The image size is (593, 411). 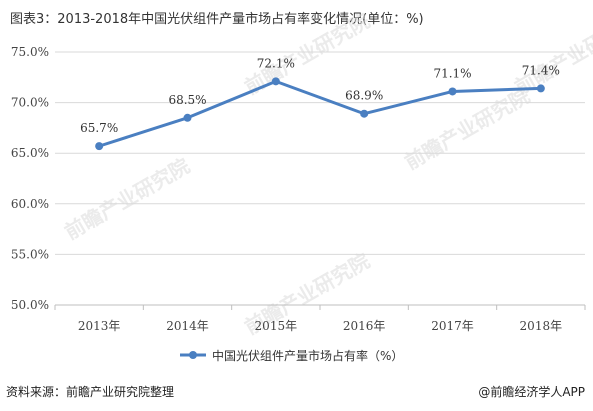 What do you see at coordinates (30, 305) in the screenshot?
I see `y-tick-label: 50.0%` at bounding box center [30, 305].